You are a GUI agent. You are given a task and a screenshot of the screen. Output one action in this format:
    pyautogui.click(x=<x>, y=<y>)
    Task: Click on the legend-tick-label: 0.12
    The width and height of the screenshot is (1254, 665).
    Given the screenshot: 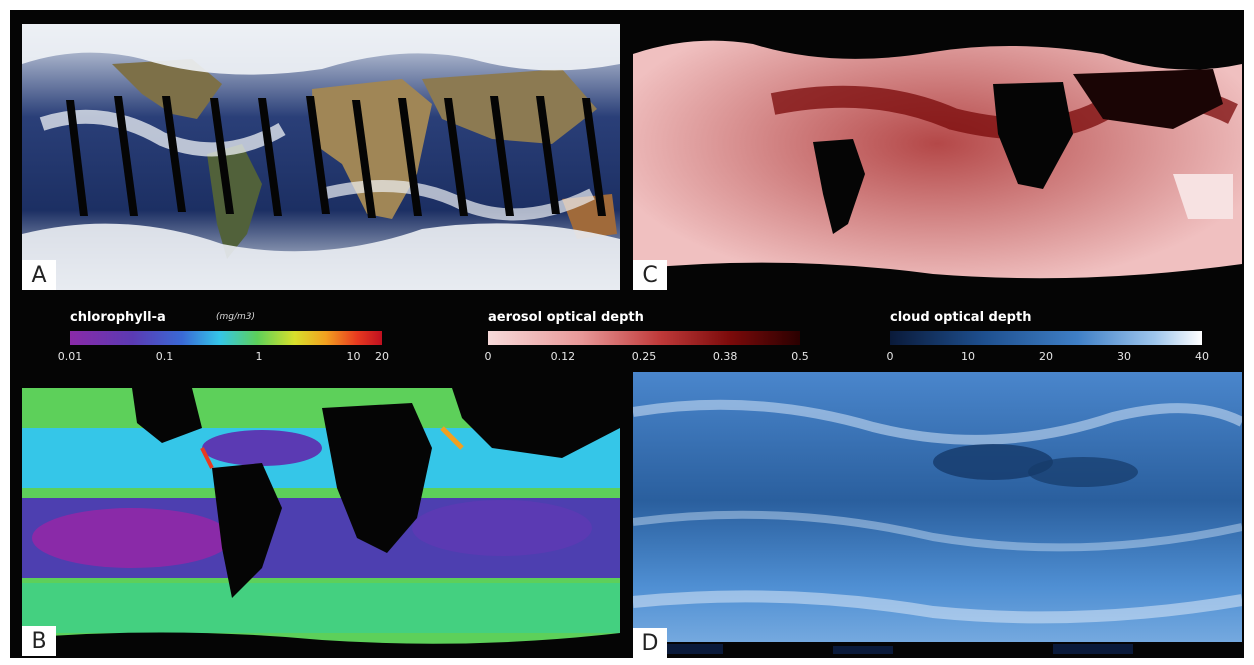 What is the action you would take?
    pyautogui.click(x=563, y=356)
    